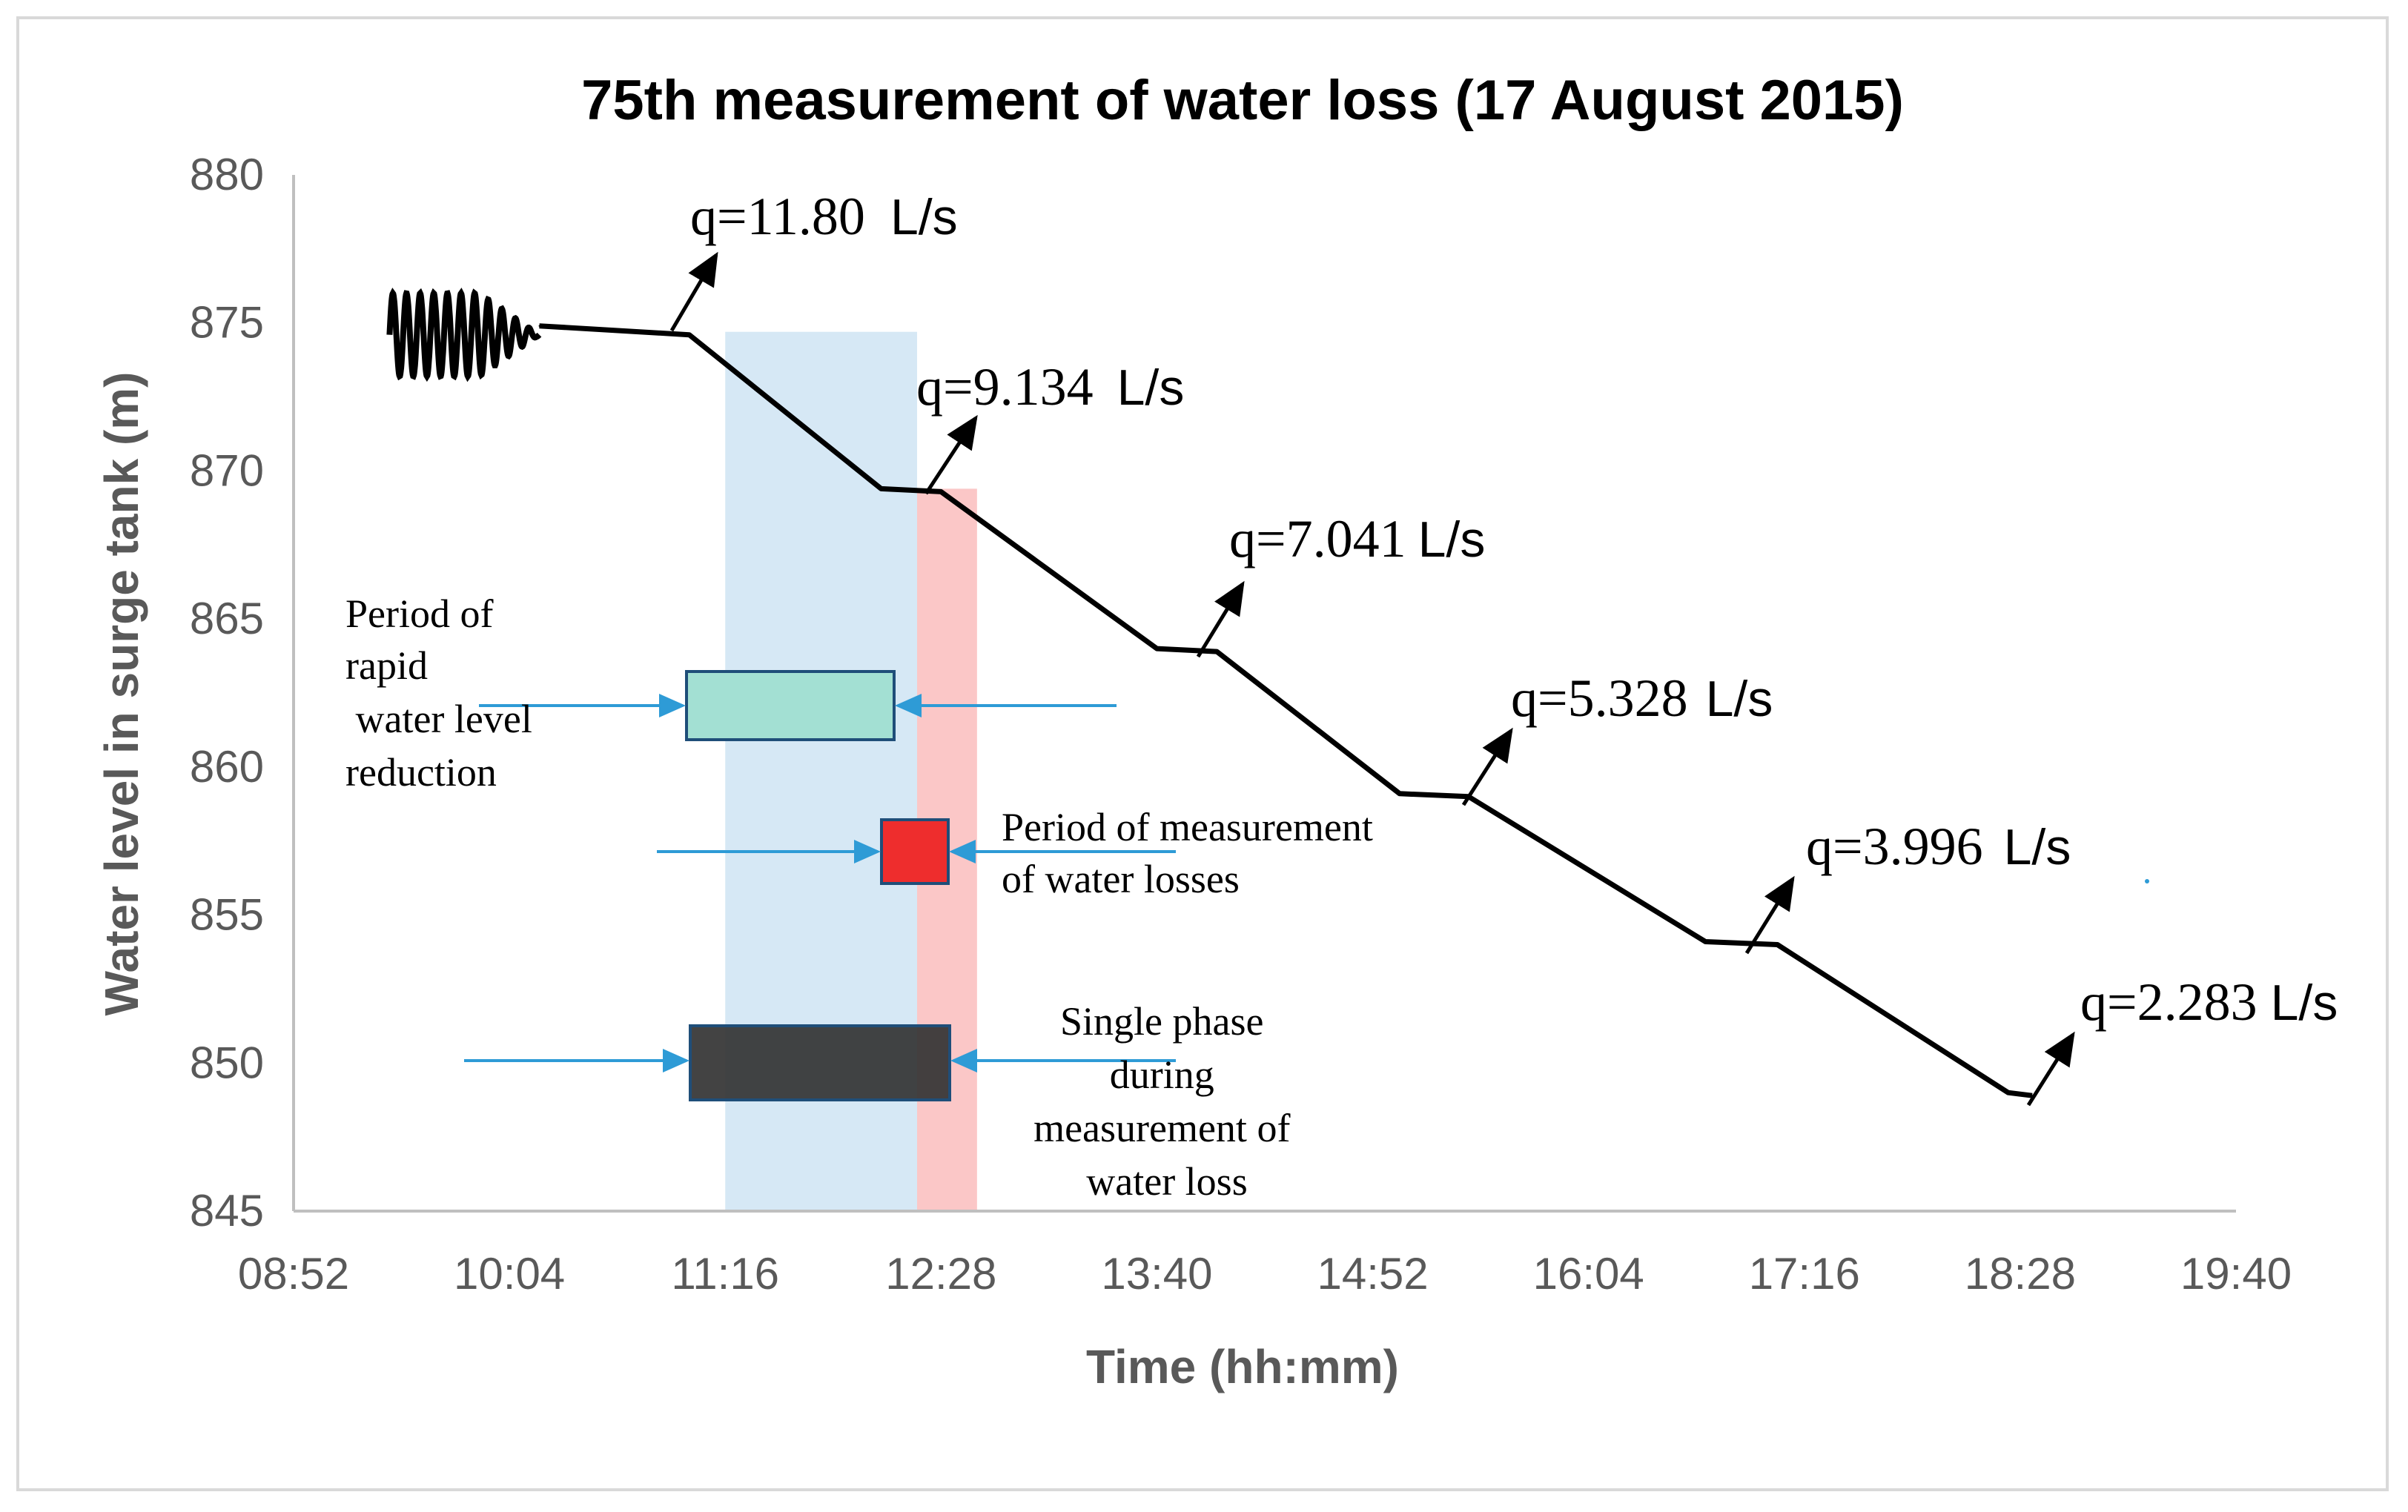  Describe the element at coordinates (790, 705) in the screenshot. I see `rapid-reduction-box` at that location.